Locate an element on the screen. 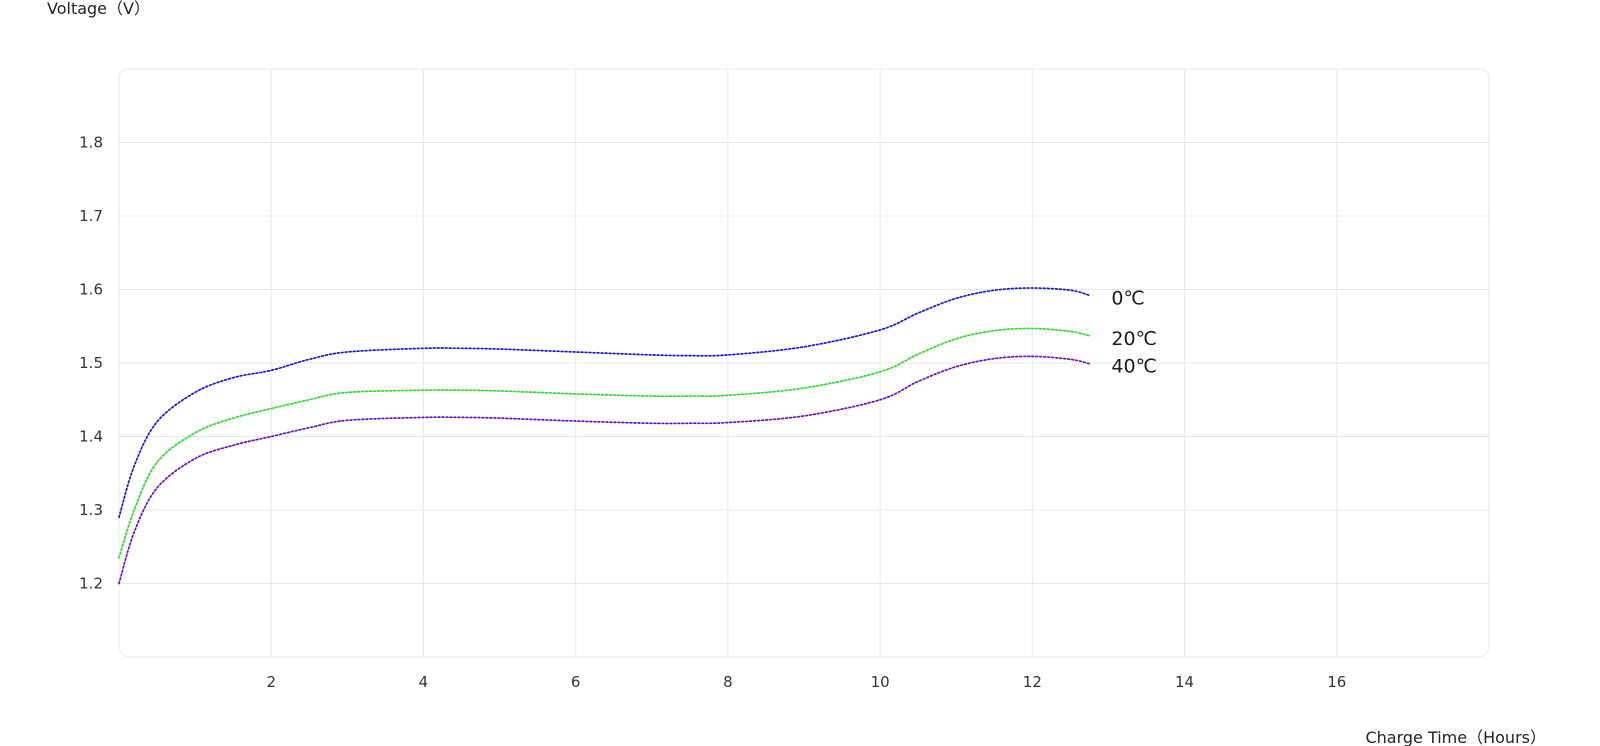 This screenshot has height=746, width=1600. y-tick-label: 1.5 is located at coordinates (91, 363).